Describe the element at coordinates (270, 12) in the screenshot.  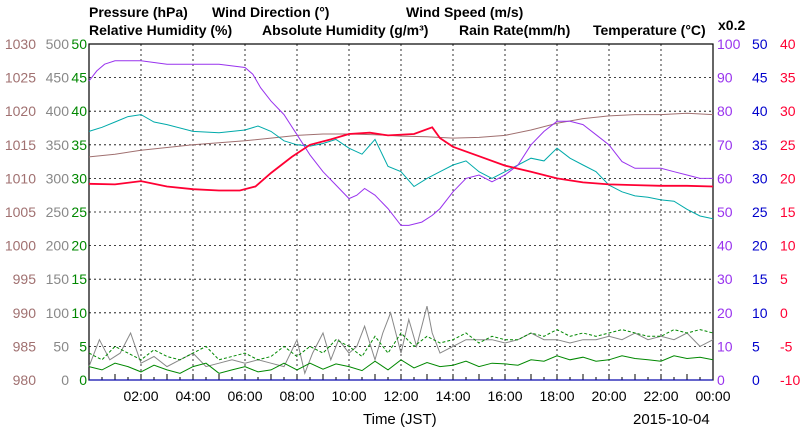
I see `legend-wind-direction: Wind Direction (°)` at that location.